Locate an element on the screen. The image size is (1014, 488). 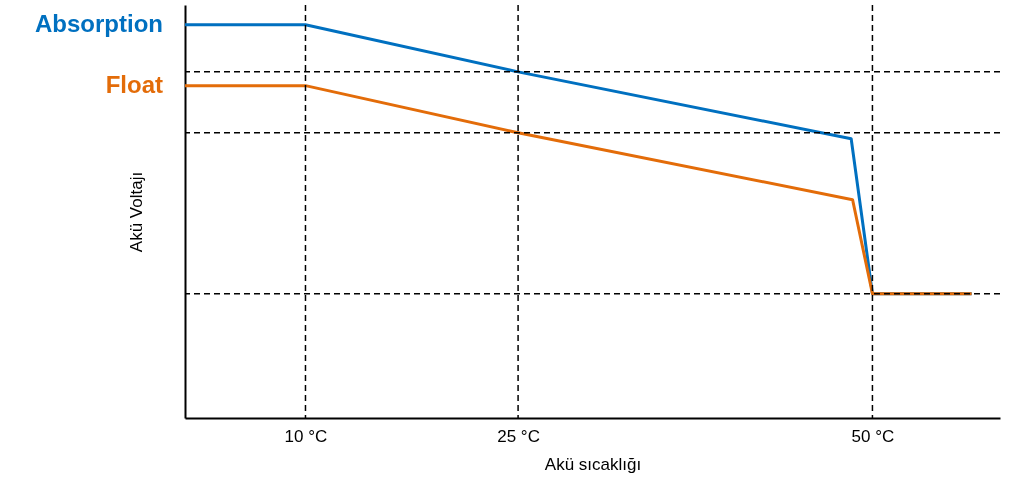
x-tick-label: 25 °C is located at coordinates (518, 436).